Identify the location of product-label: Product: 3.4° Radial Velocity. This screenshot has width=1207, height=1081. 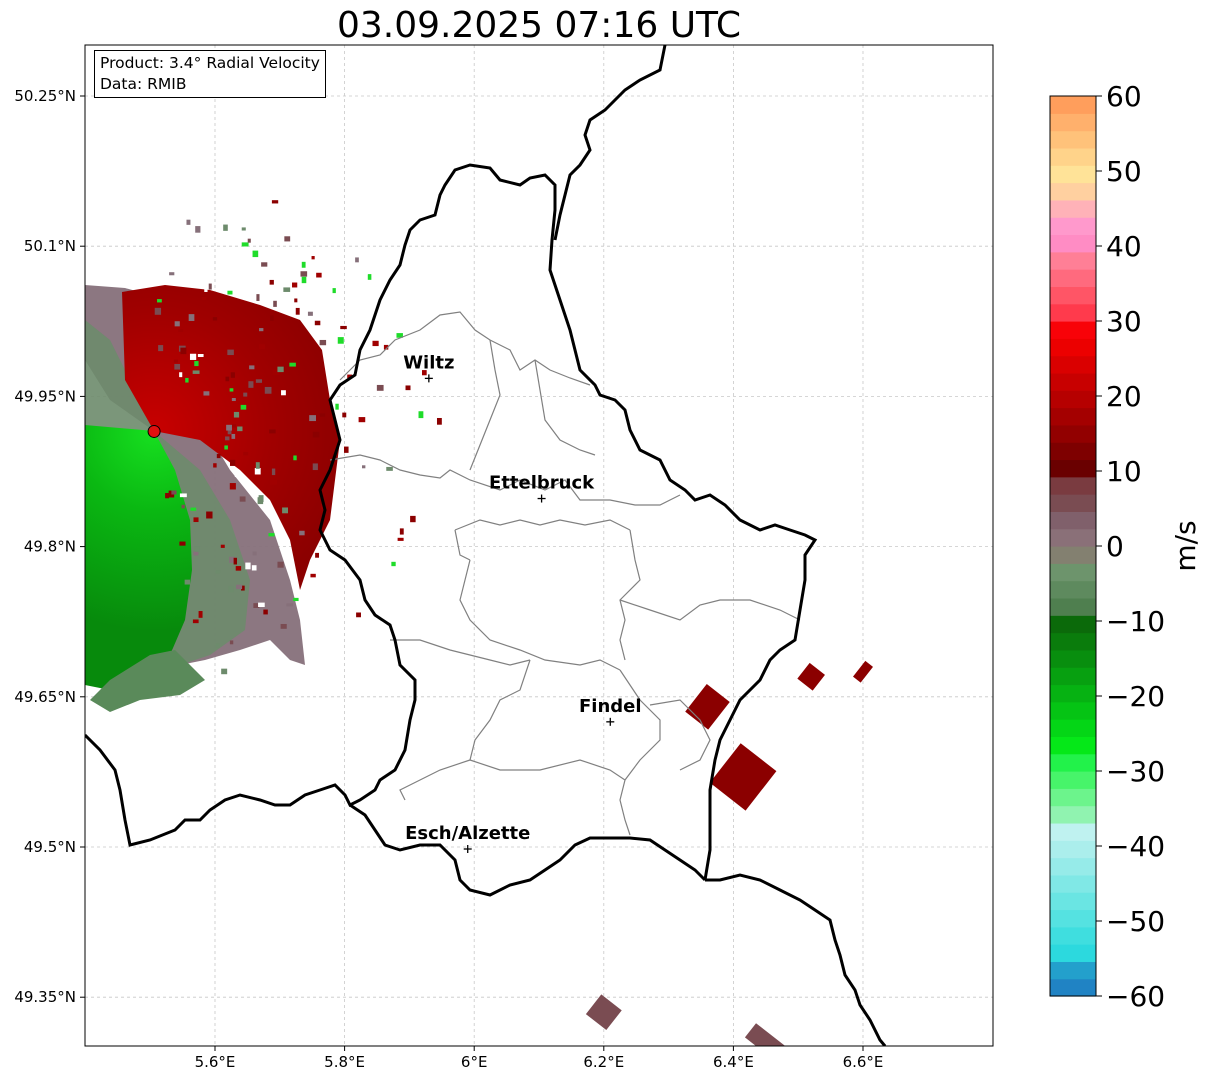
(210, 63).